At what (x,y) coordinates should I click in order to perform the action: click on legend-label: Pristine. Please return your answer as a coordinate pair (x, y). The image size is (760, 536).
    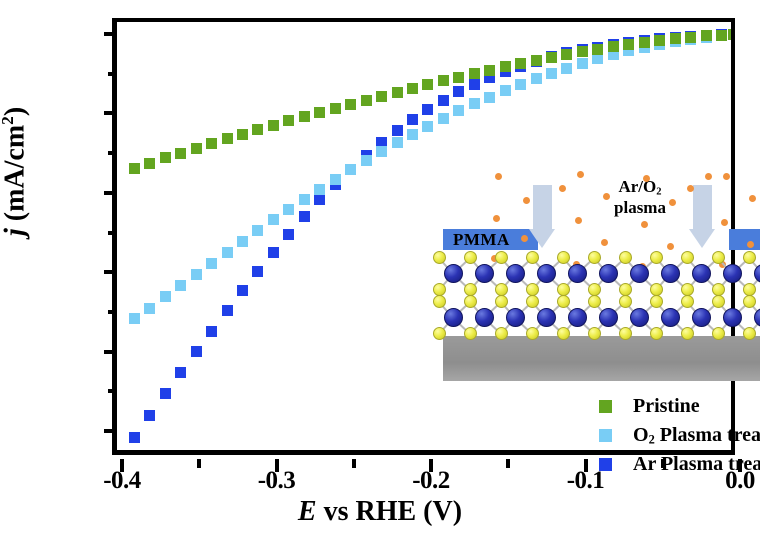
    Looking at the image, I should click on (666, 406).